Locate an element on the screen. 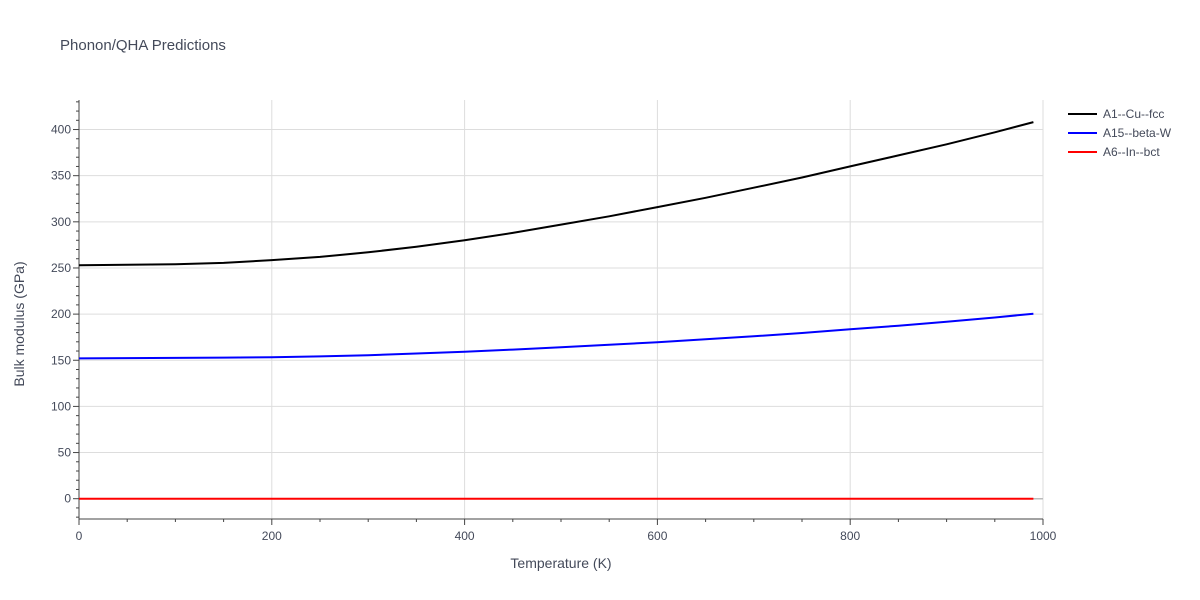 Image resolution: width=1200 pixels, height=600 pixels. x-tick-label: 800 is located at coordinates (850, 536).